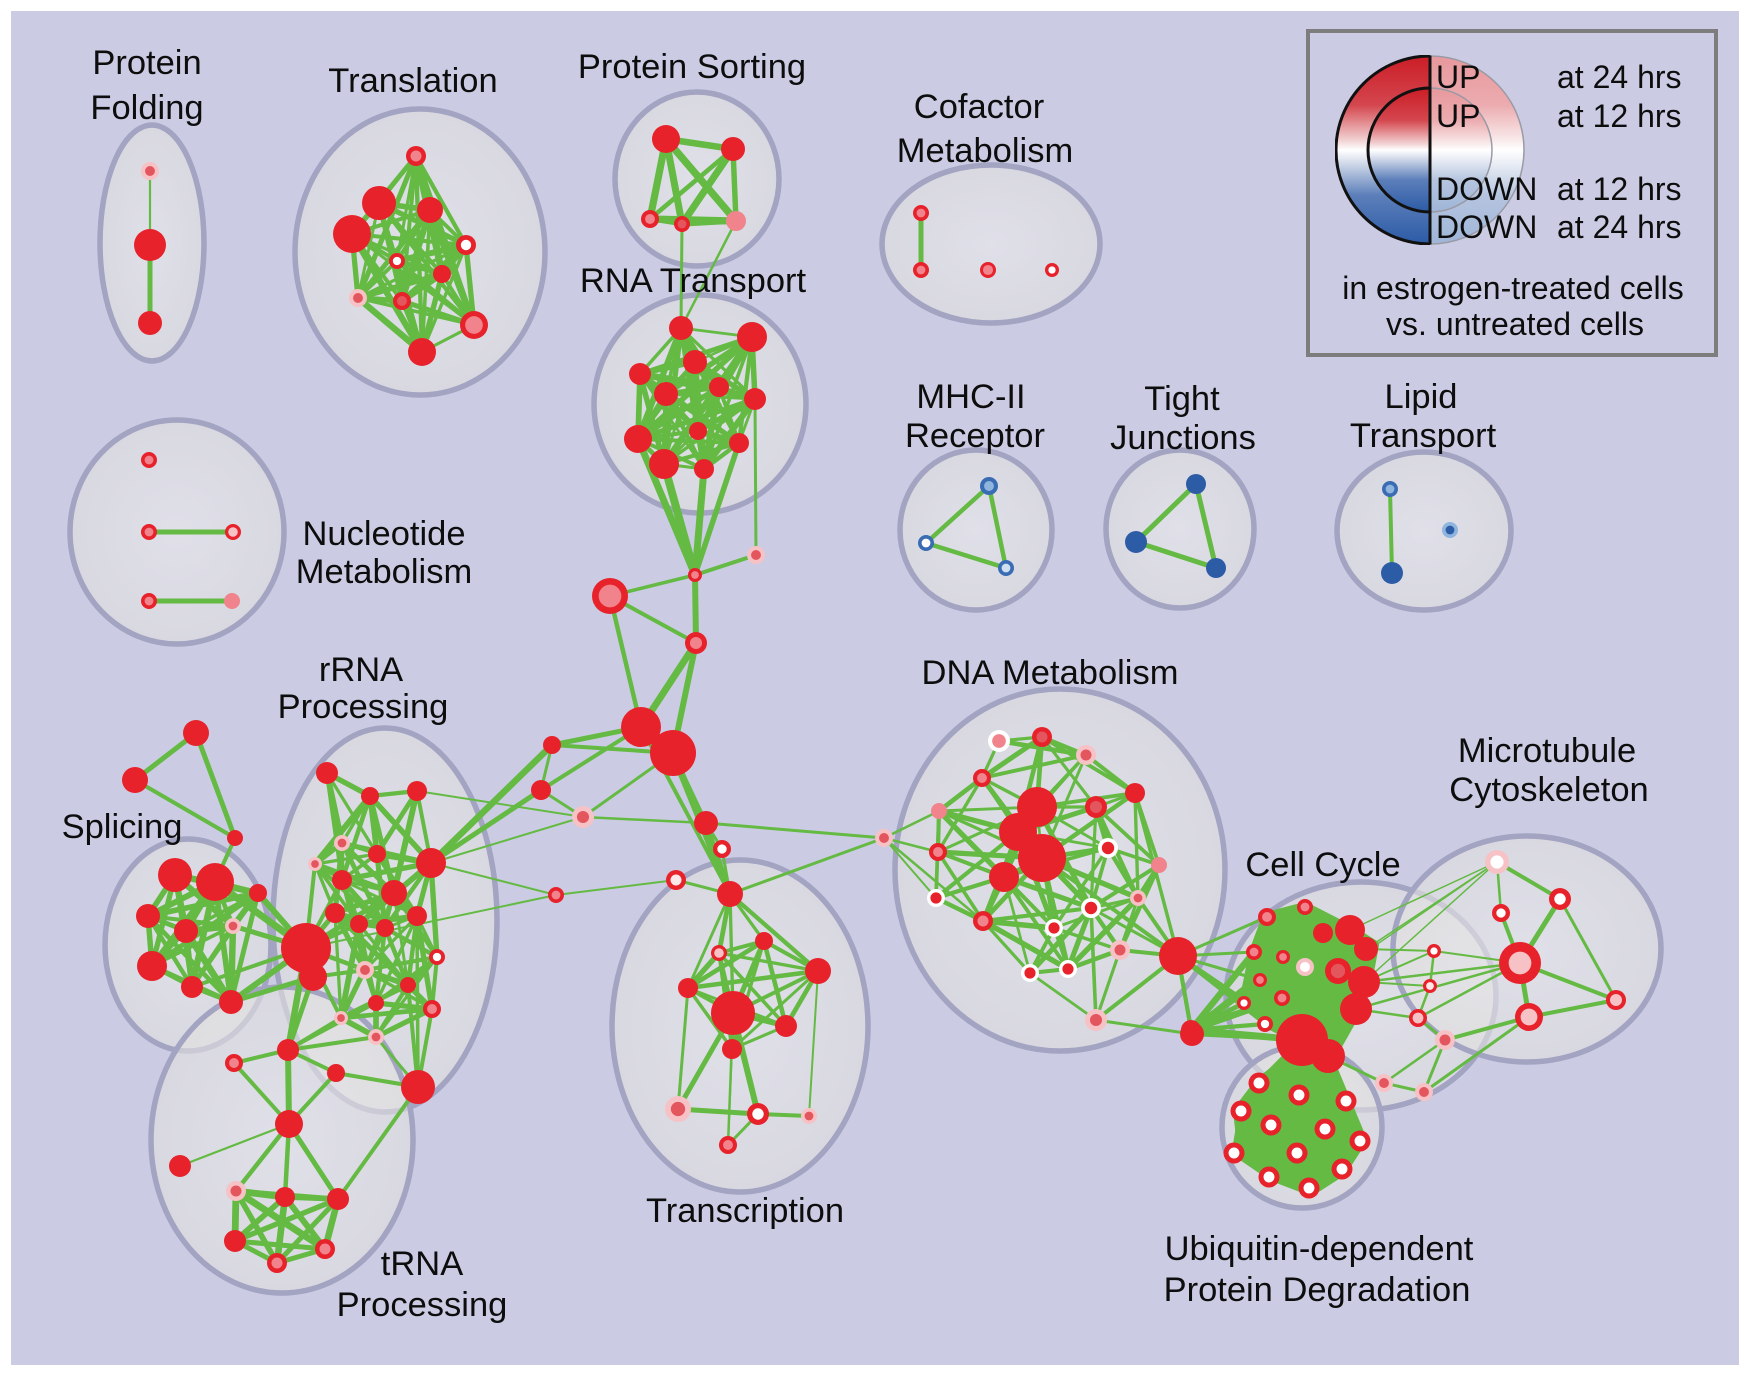 The image size is (1750, 1381). I want to click on svg-text: Cytoskeleton, so click(1548, 790).